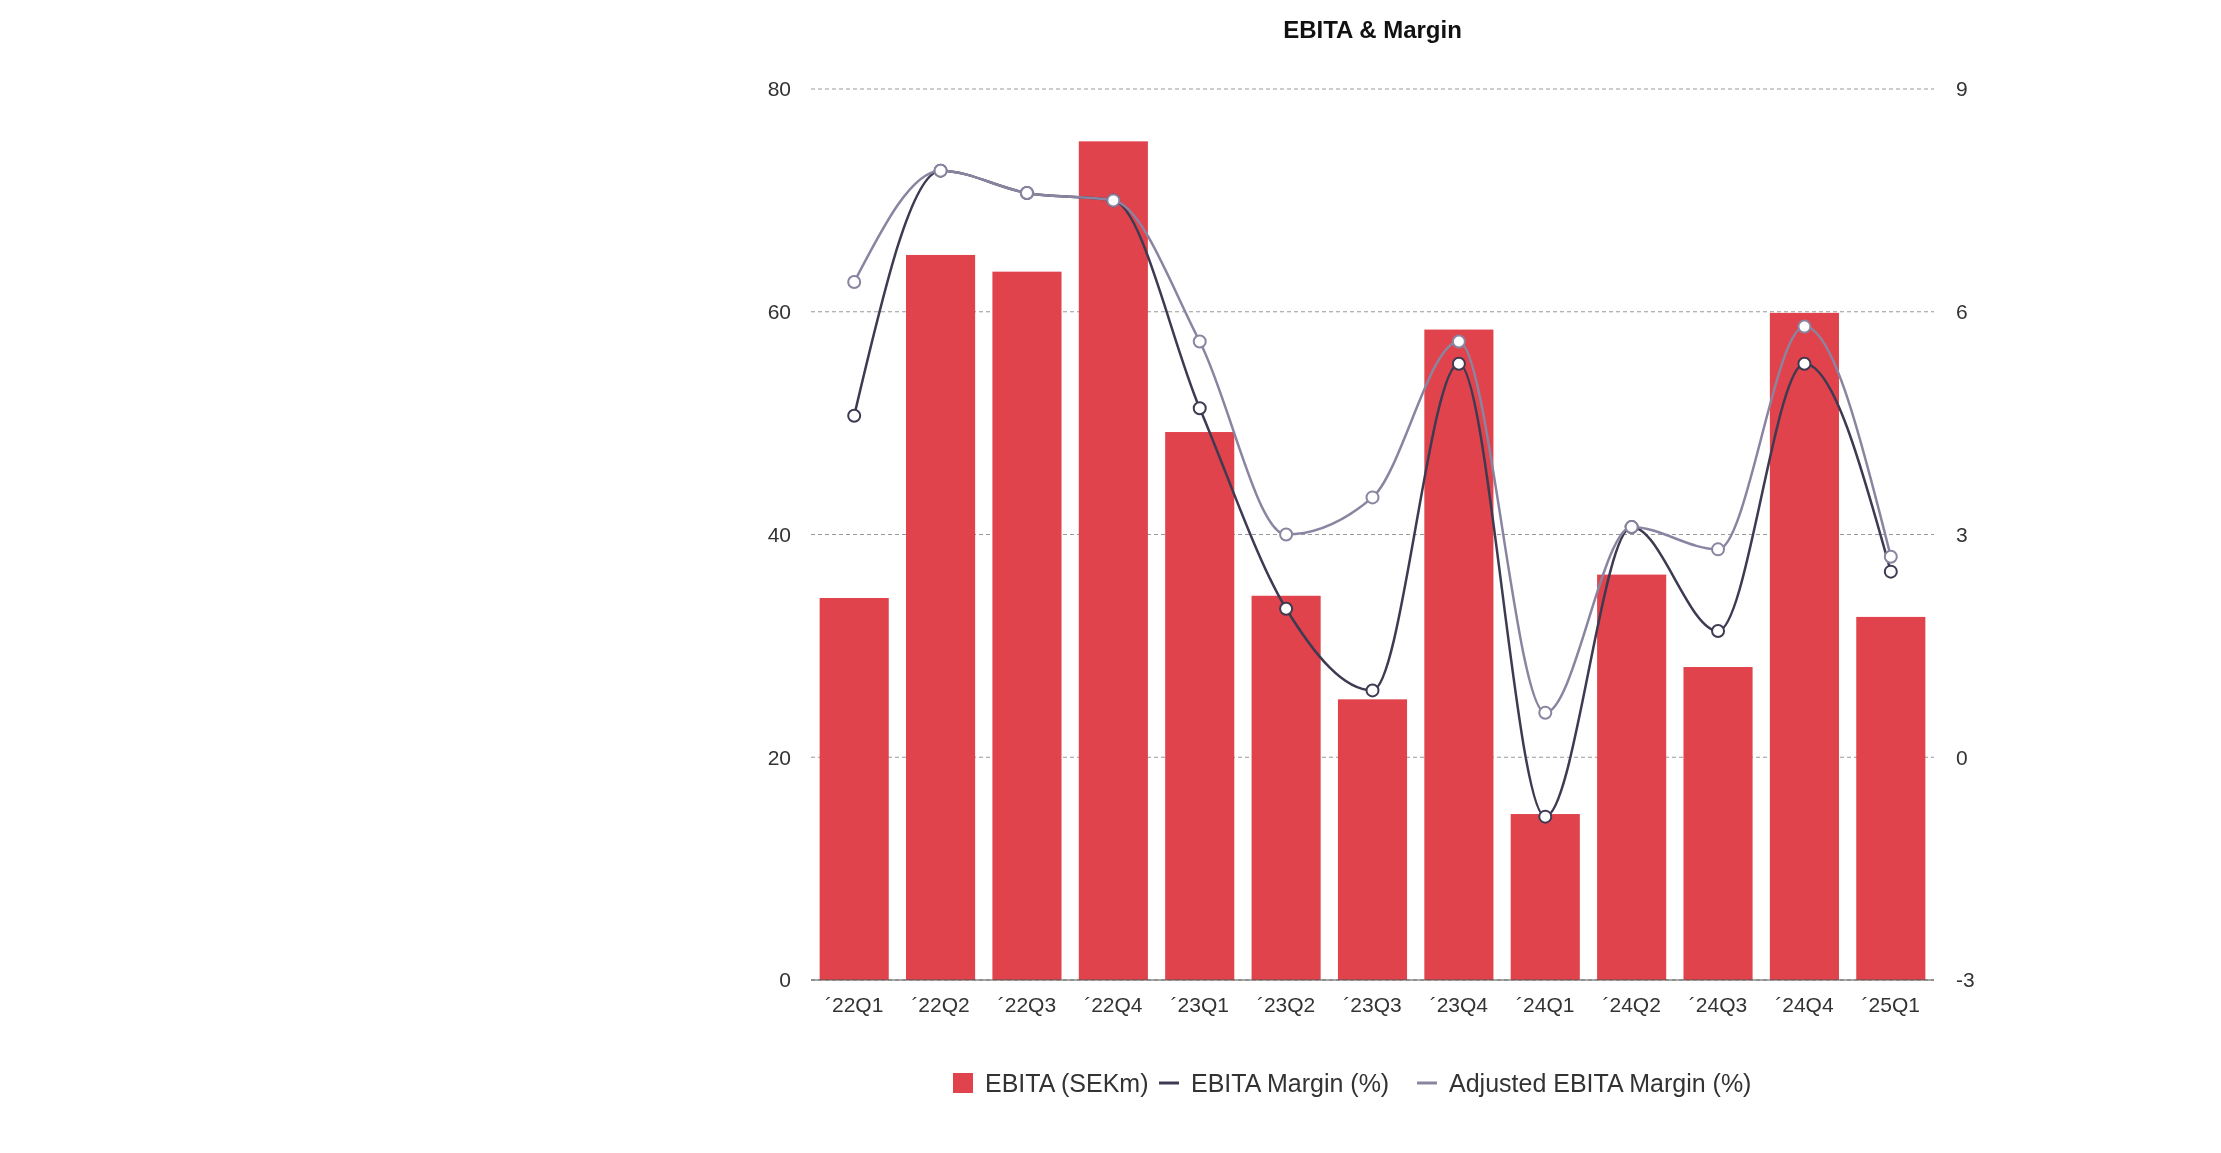 The image size is (2221, 1153). What do you see at coordinates (1962, 89) in the screenshot?
I see `y2-tick-label: 9` at bounding box center [1962, 89].